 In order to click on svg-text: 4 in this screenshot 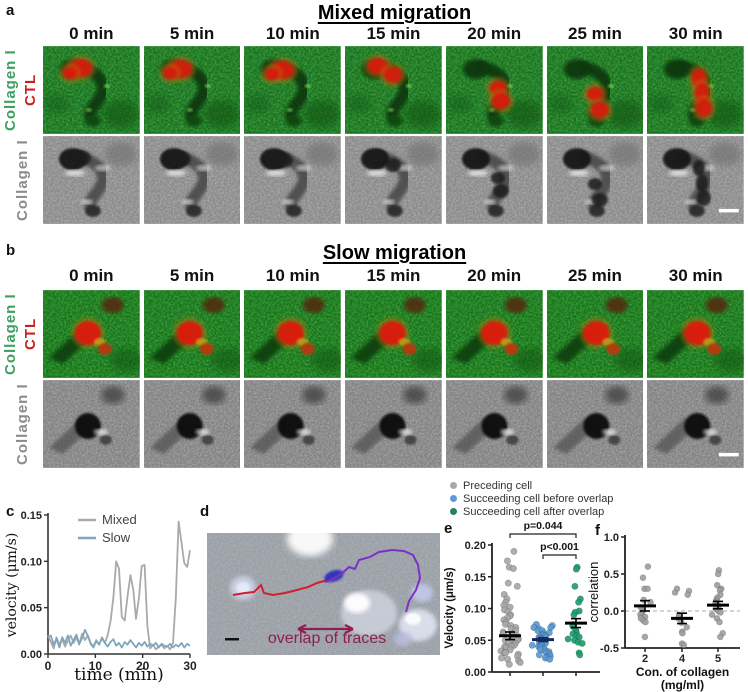, I will do `click(682, 659)`.